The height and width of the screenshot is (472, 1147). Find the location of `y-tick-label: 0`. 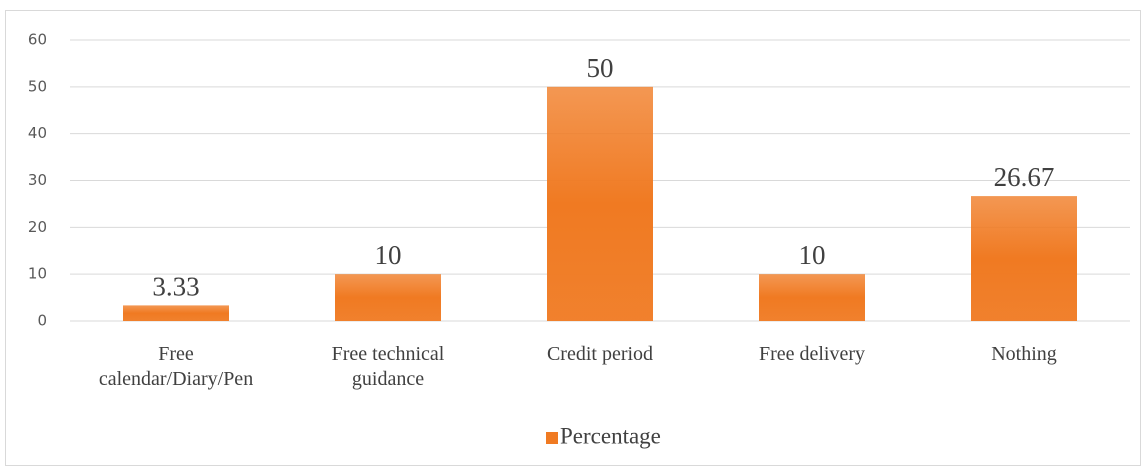

y-tick-label: 0 is located at coordinates (42, 321).